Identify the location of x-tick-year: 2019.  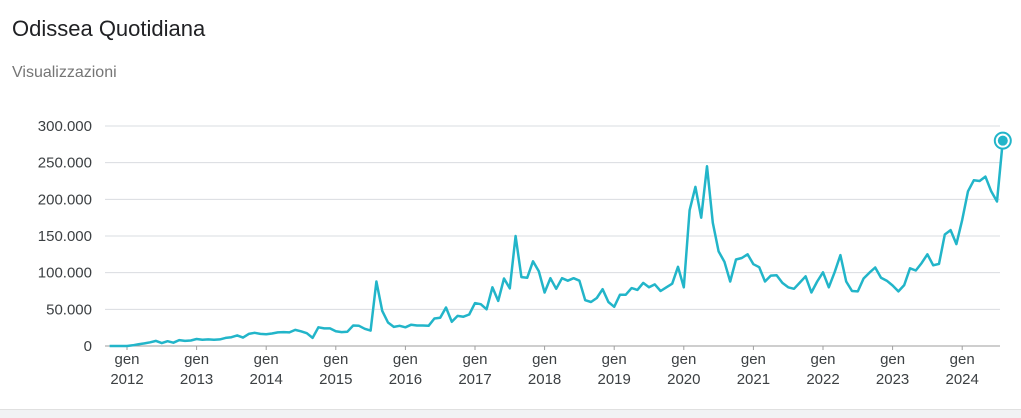
(614, 379).